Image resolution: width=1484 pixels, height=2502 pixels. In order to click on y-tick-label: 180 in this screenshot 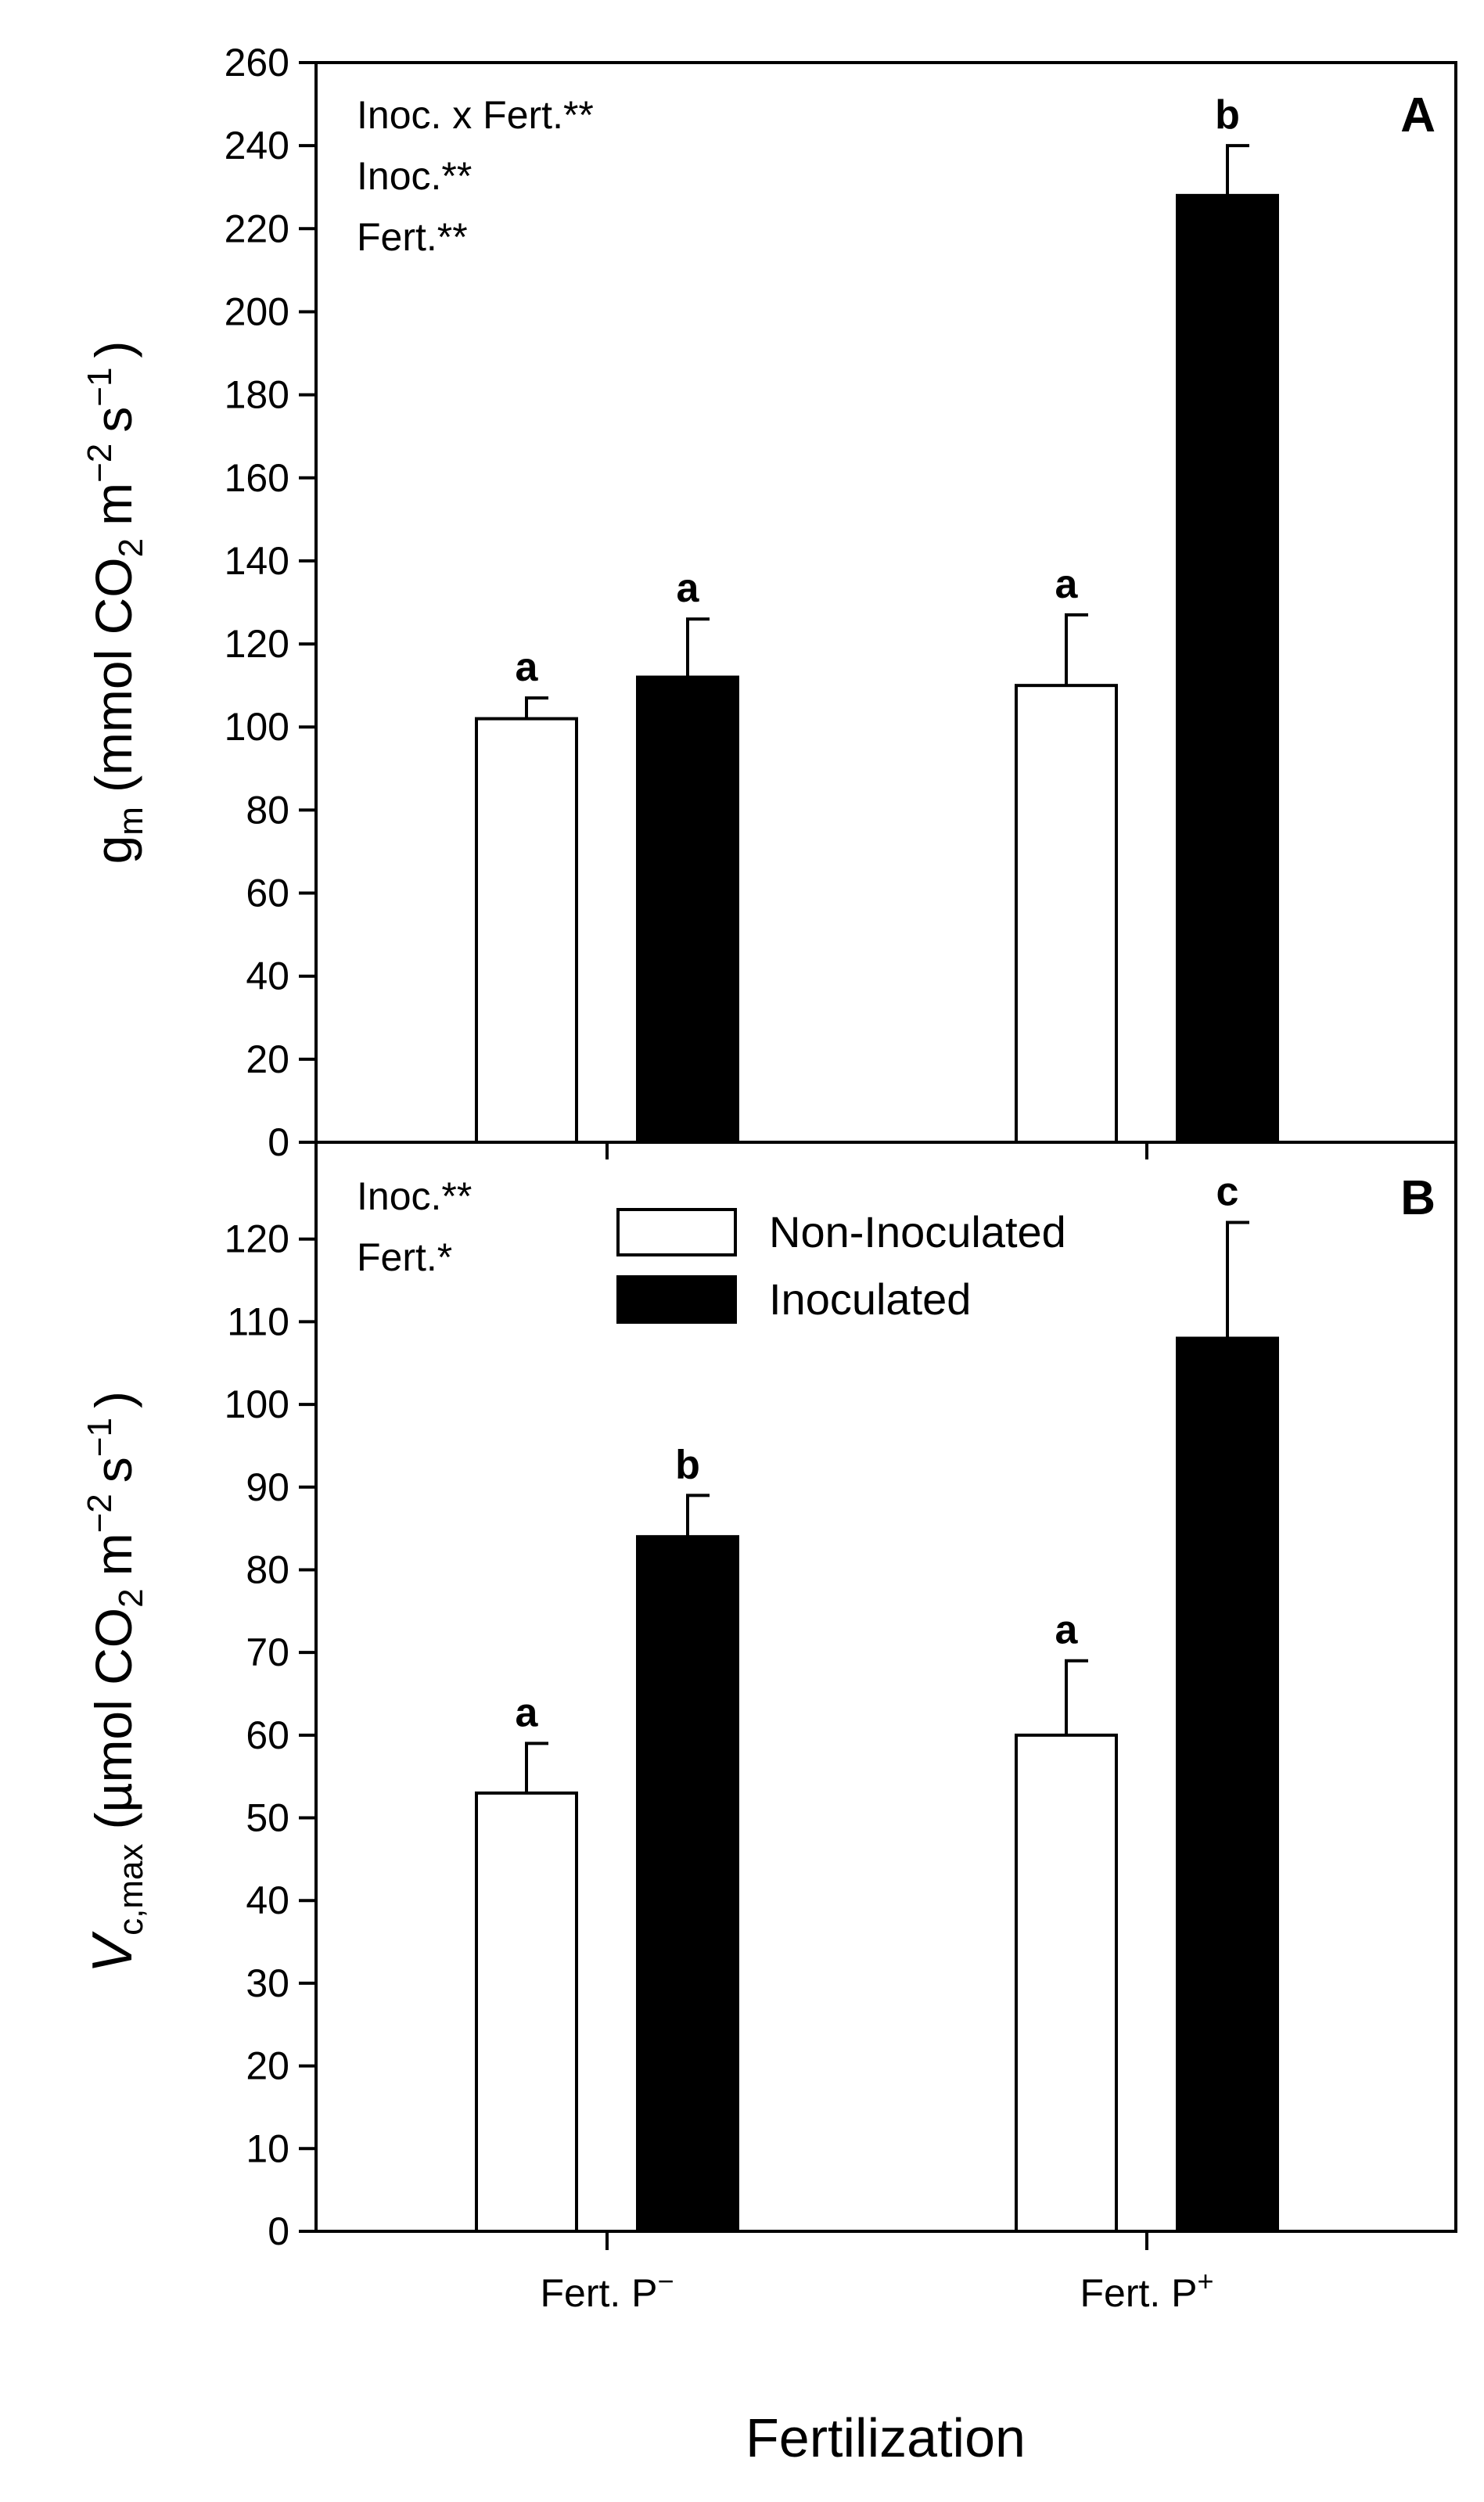, I will do `click(257, 395)`.